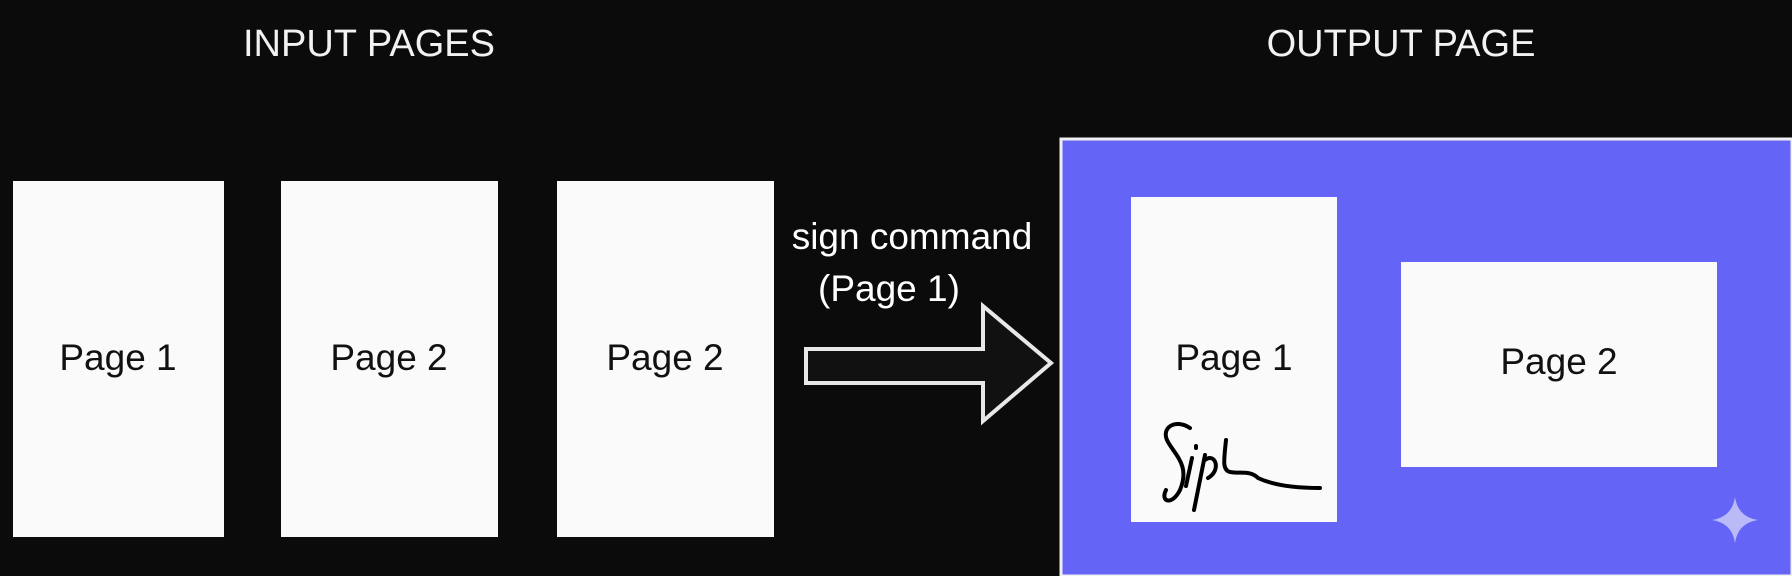 The image size is (1792, 576). Describe the element at coordinates (1401, 44) in the screenshot. I see `output-title: OUTPUT PAGE` at that location.